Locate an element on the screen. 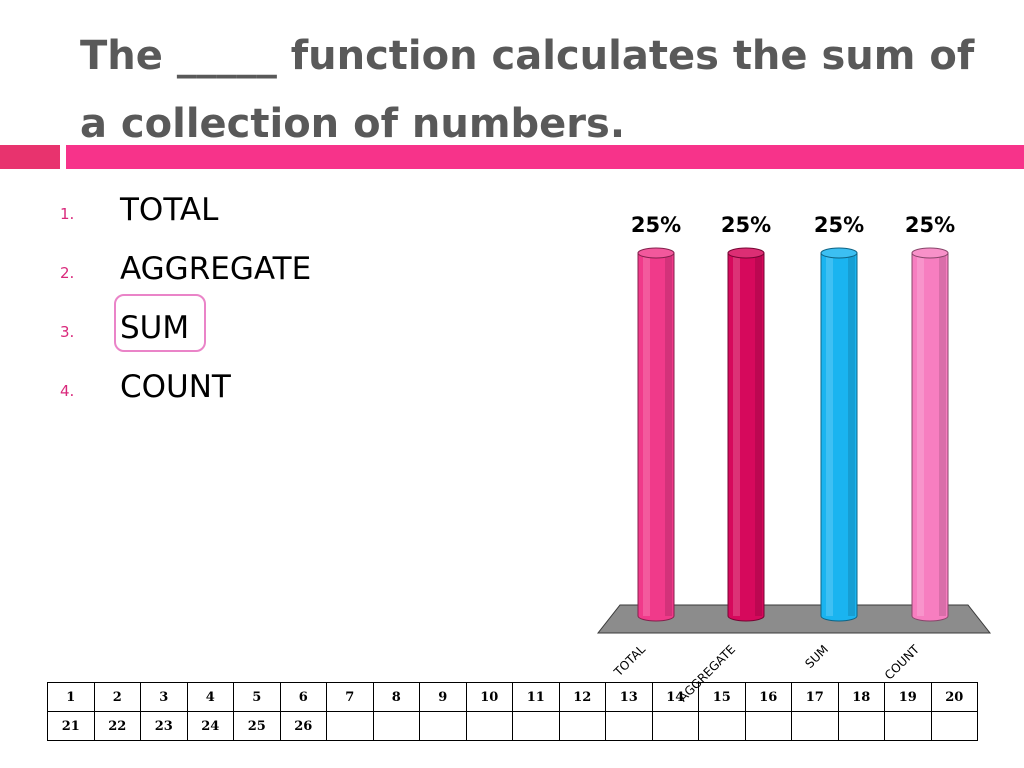 The width and height of the screenshot is (1024, 768). grid-cell: 1 is located at coordinates (71, 697).